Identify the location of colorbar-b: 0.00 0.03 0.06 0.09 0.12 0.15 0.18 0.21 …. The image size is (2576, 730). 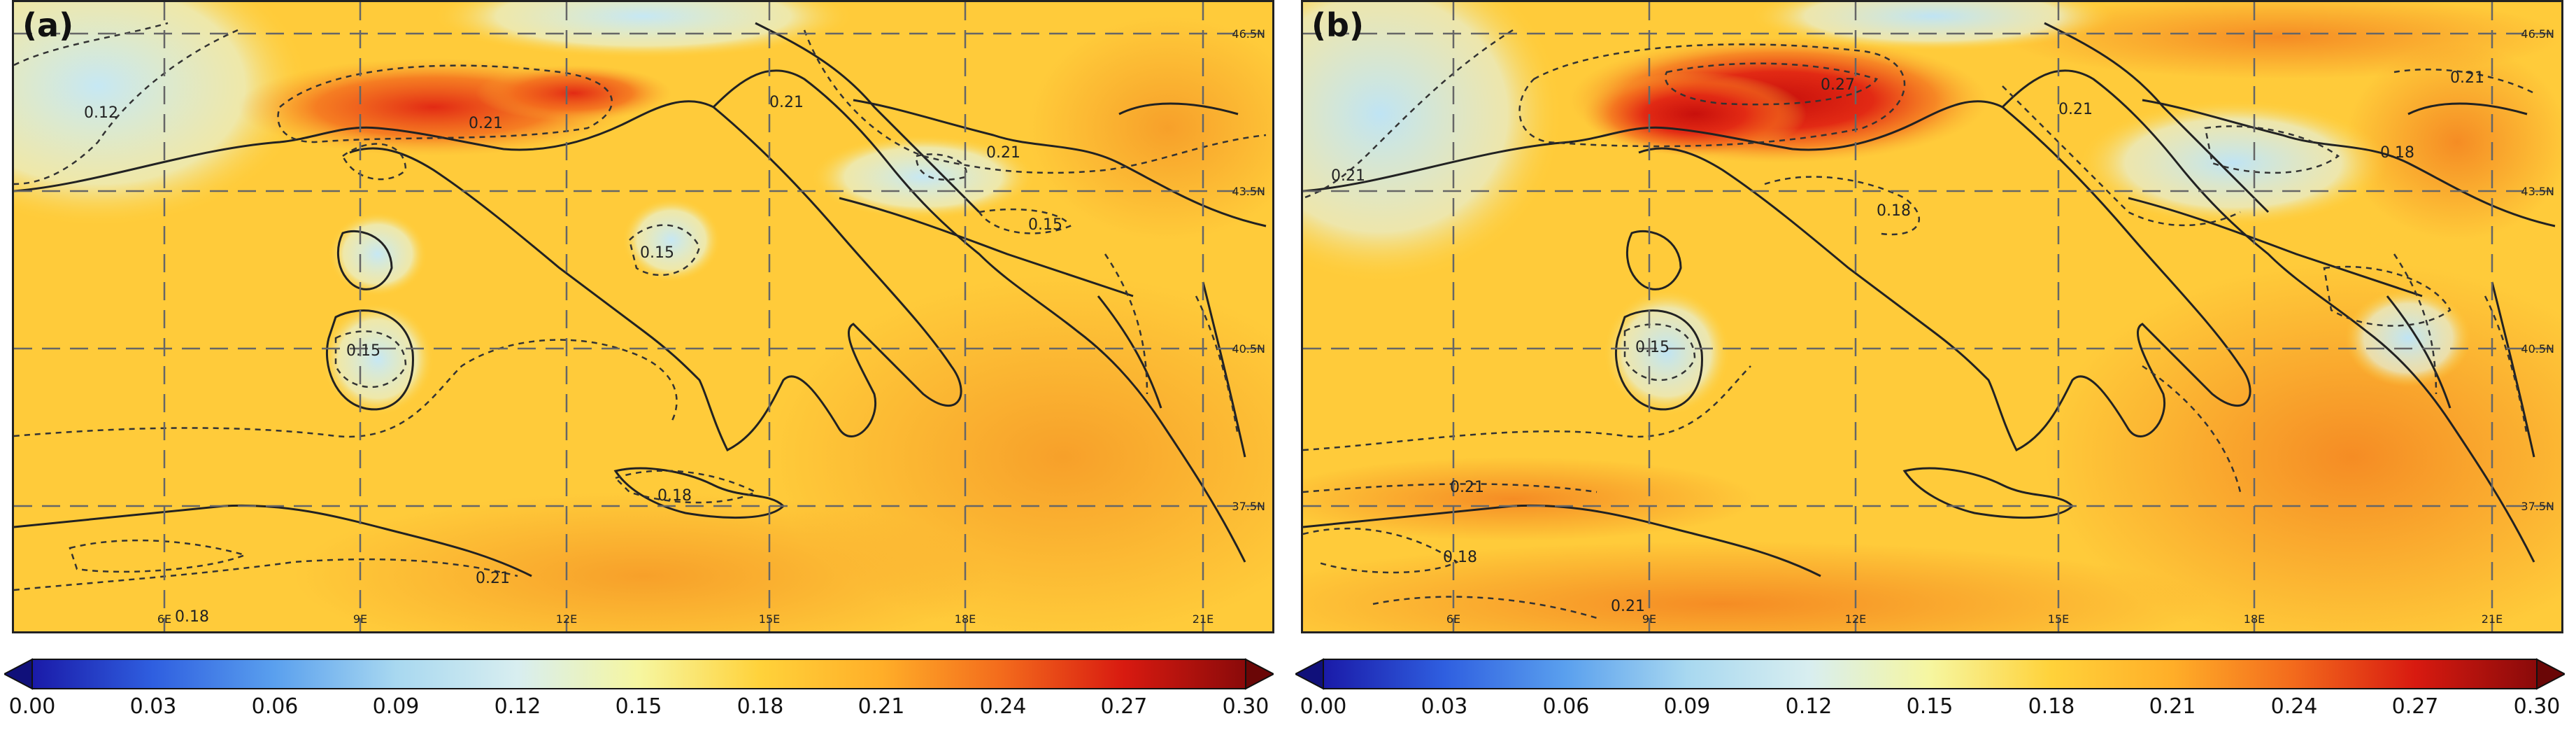
(1930, 693).